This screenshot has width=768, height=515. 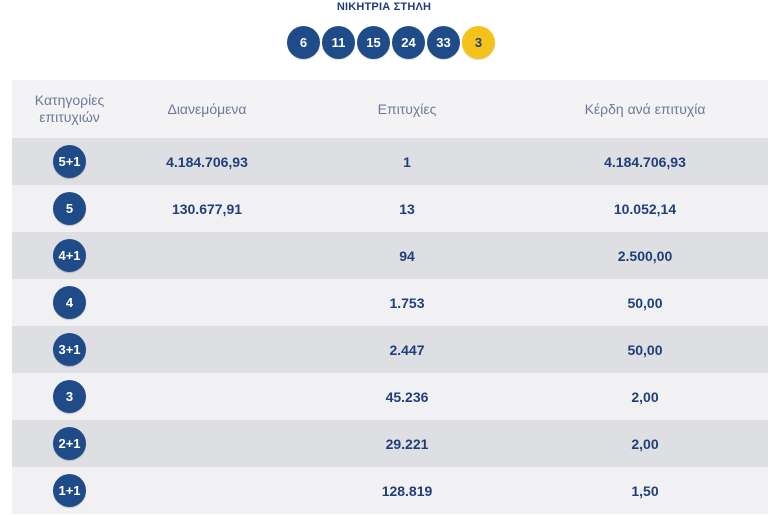 I want to click on distributed-value: 130.677,91, so click(x=207, y=208).